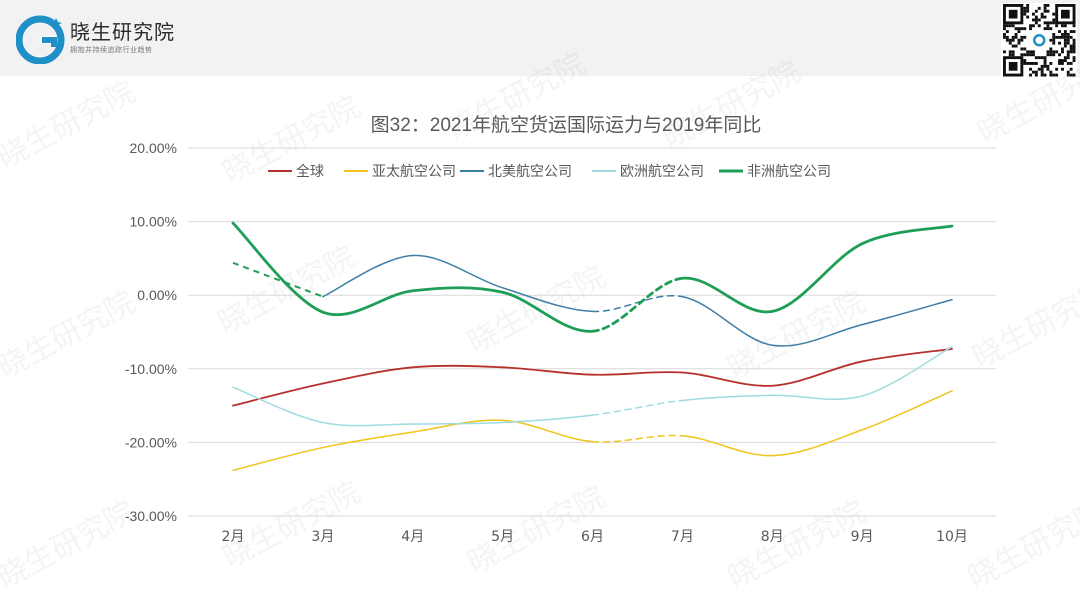 The height and width of the screenshot is (608, 1080). I want to click on legend-label: 欧洲航空公司, so click(662, 172).